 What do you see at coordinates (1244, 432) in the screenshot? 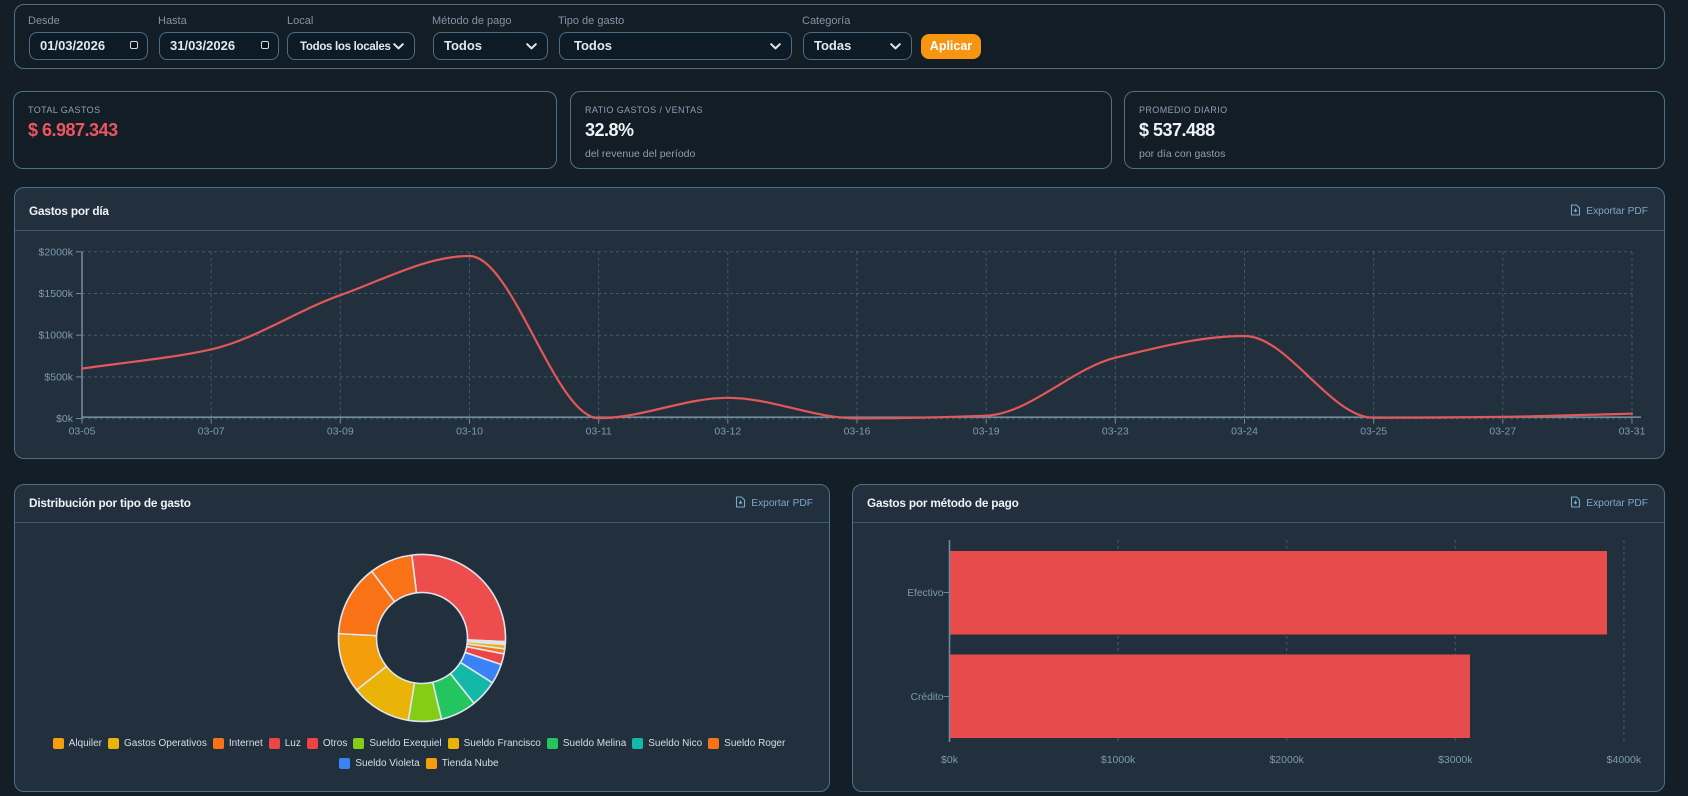
I see `svg-text: 03-24` at bounding box center [1244, 432].